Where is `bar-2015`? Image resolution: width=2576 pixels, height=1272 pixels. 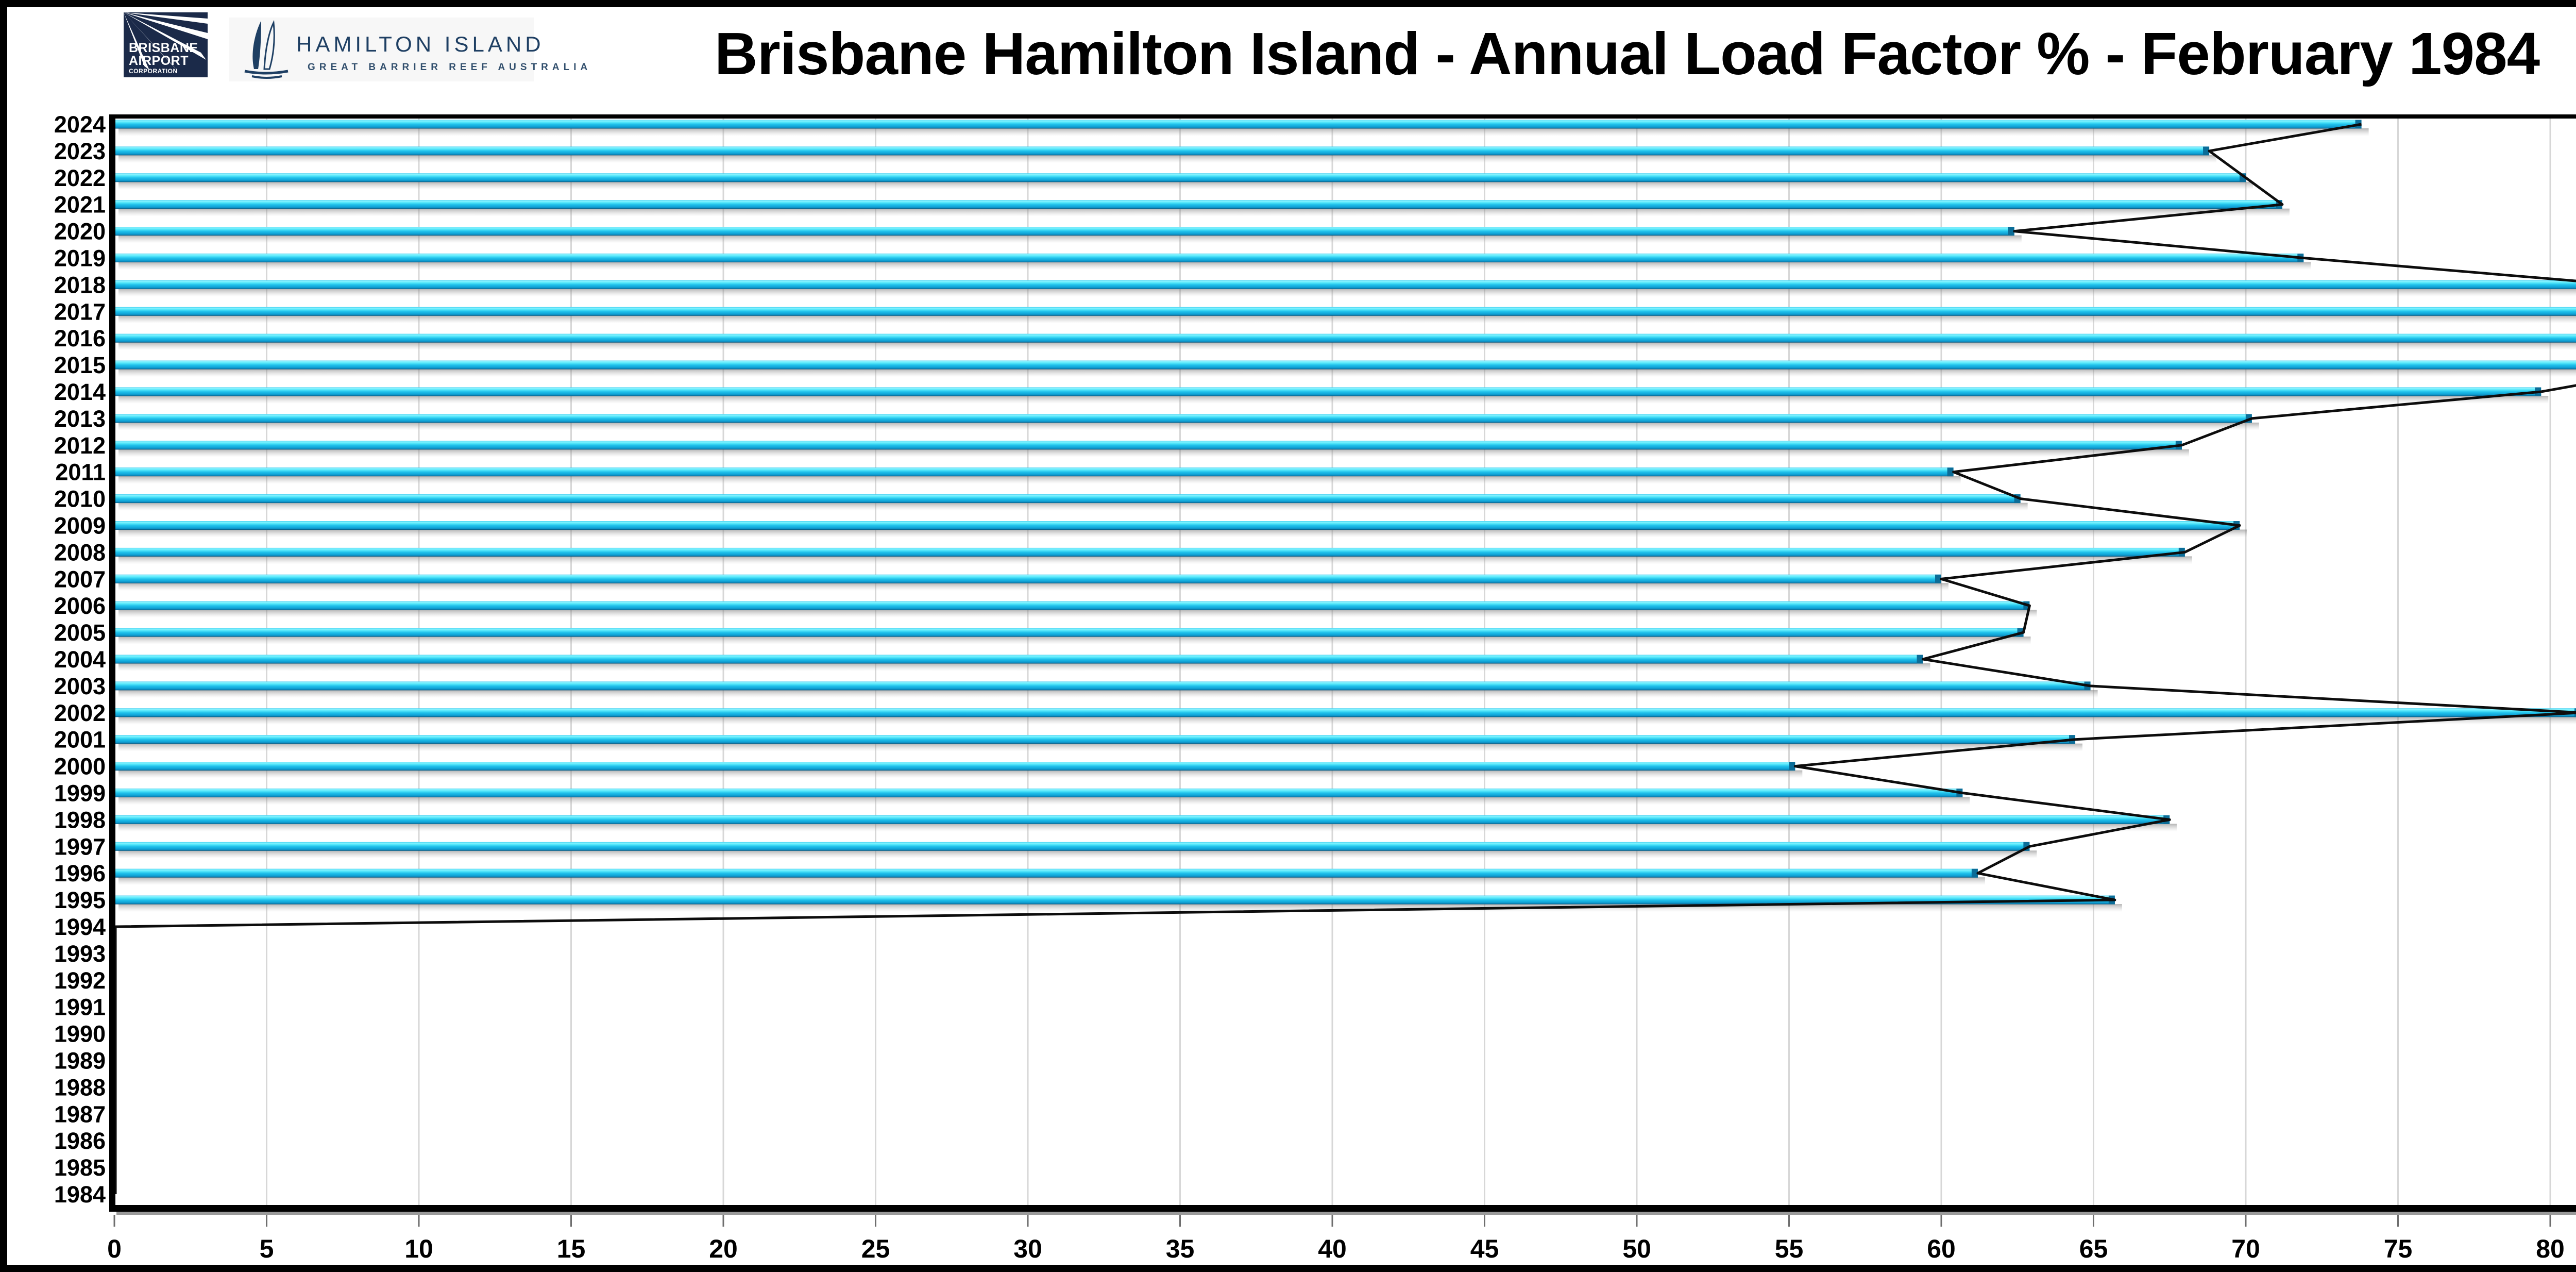
bar-2015 is located at coordinates (1345, 365).